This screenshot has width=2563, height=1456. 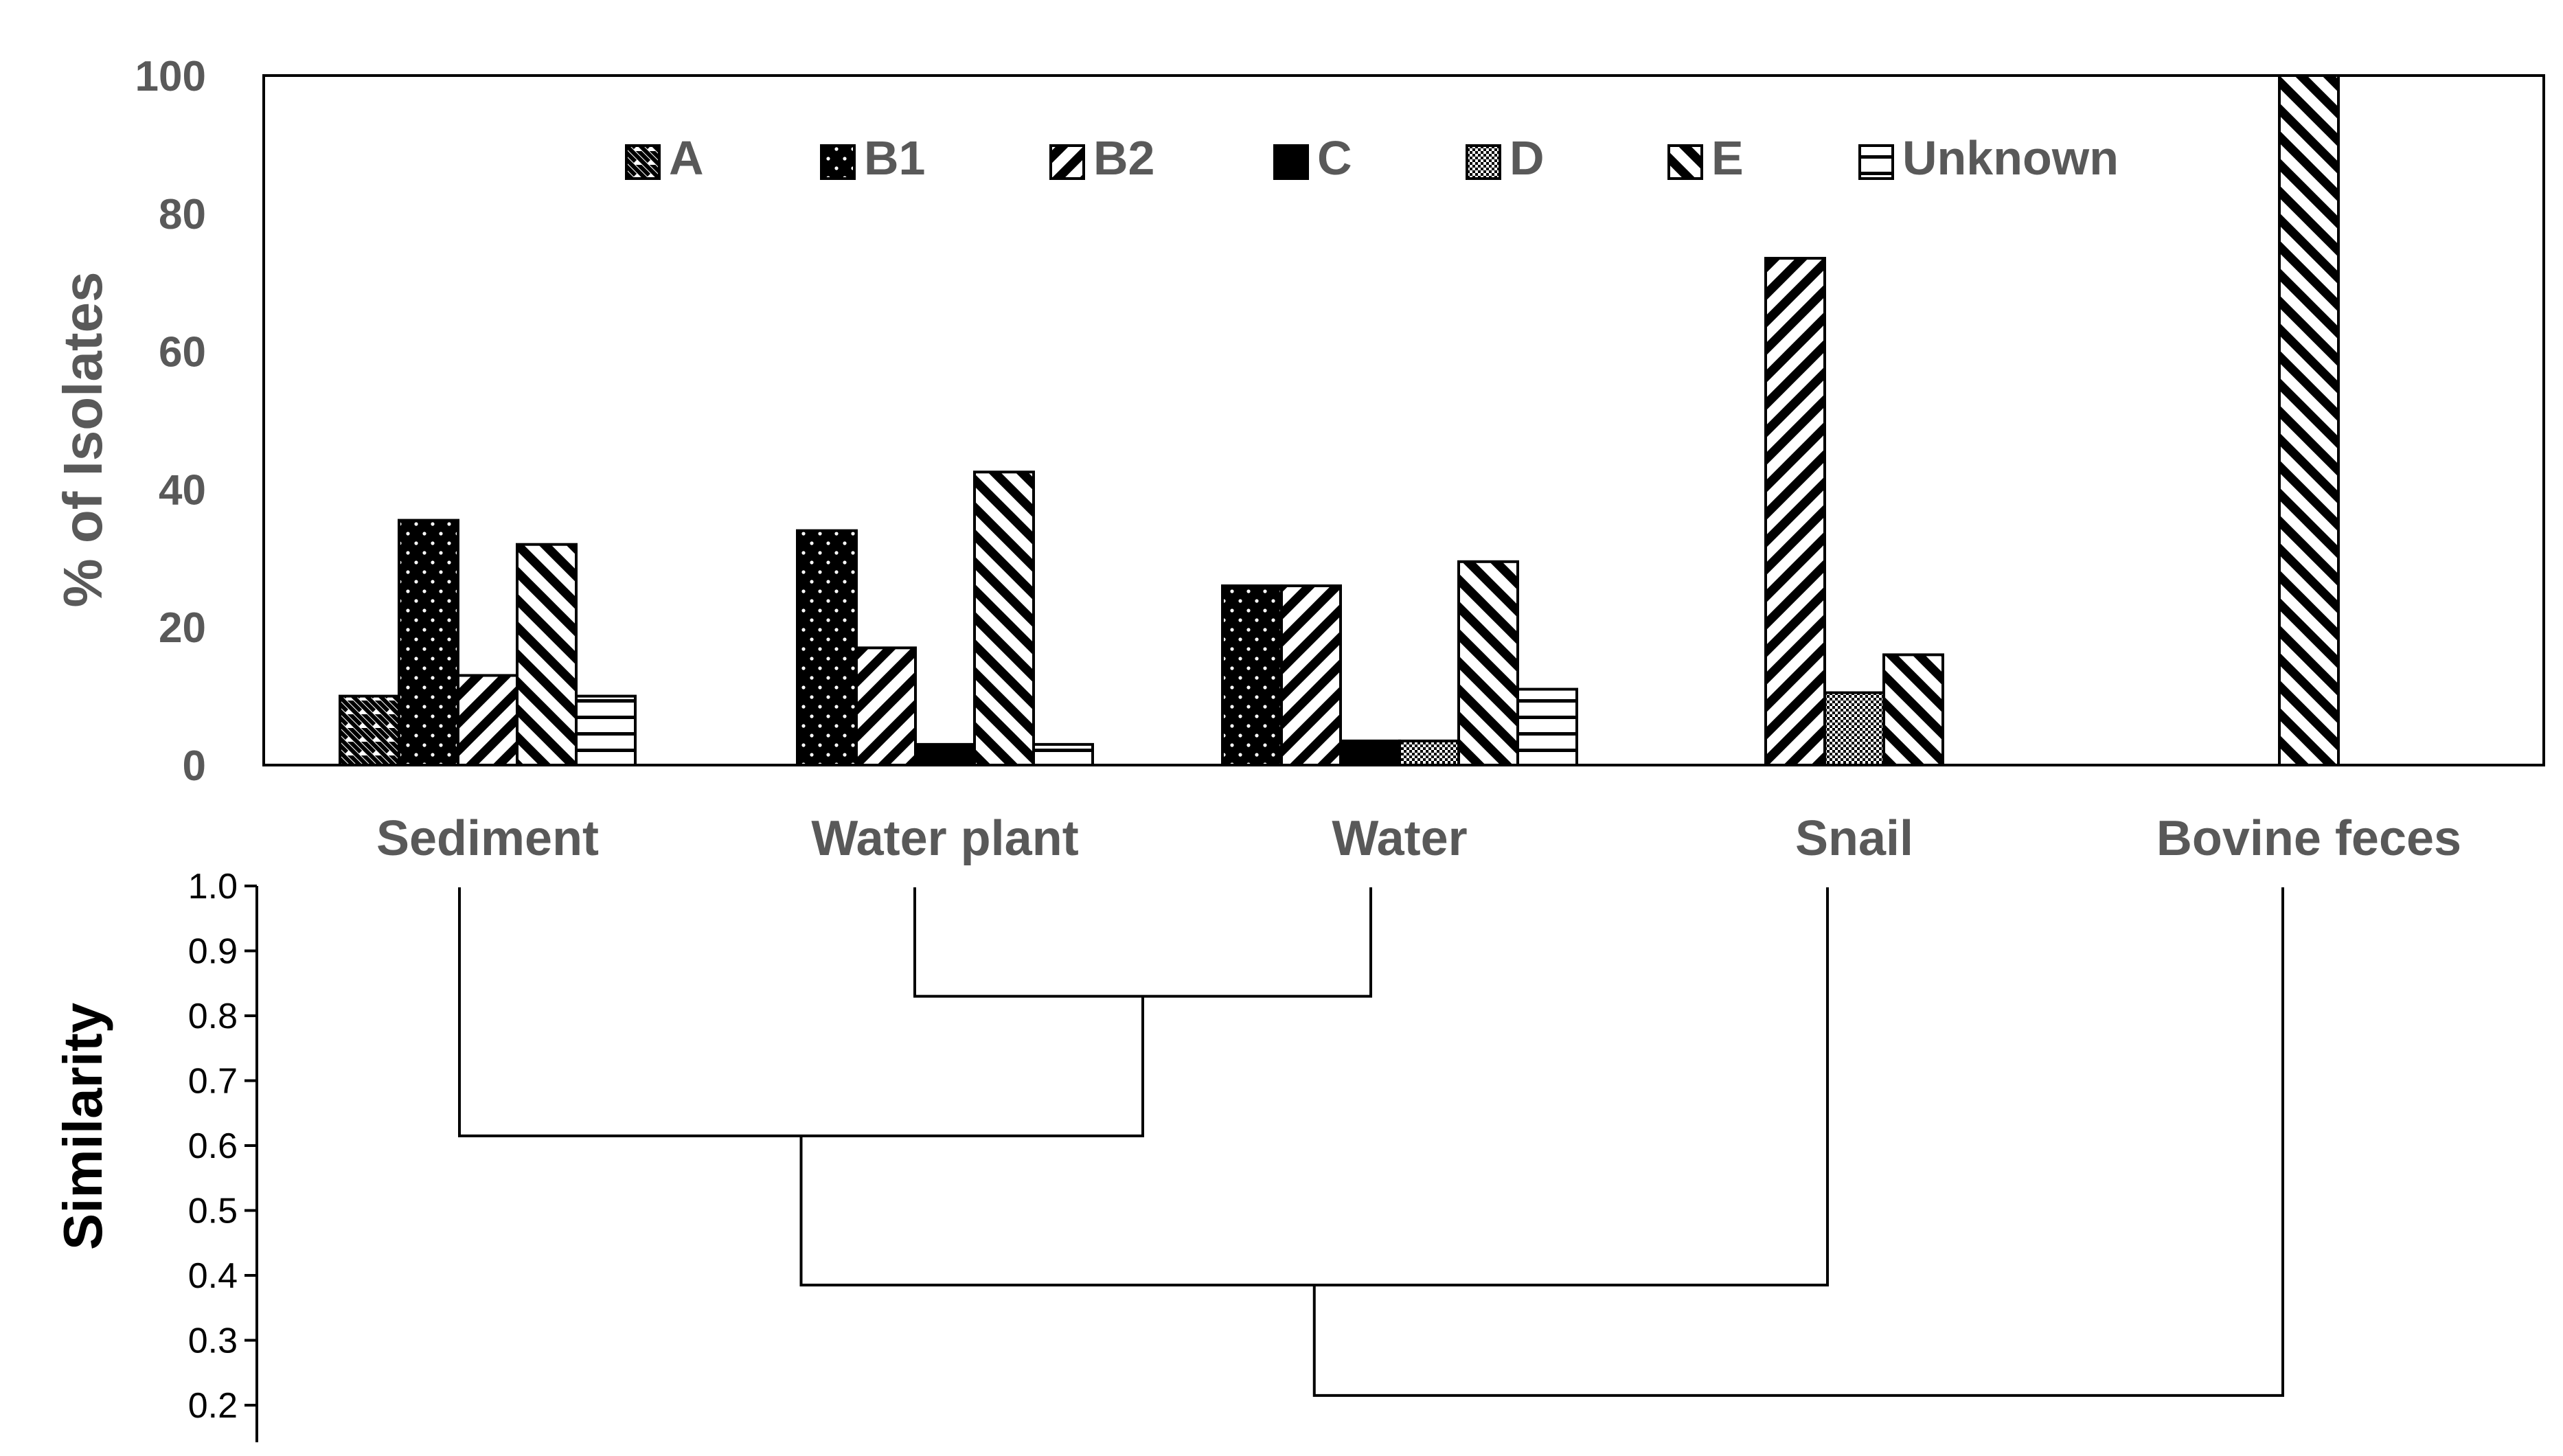 What do you see at coordinates (82, 1126) in the screenshot?
I see `dendrogram-y-axis-label: Similarity` at bounding box center [82, 1126].